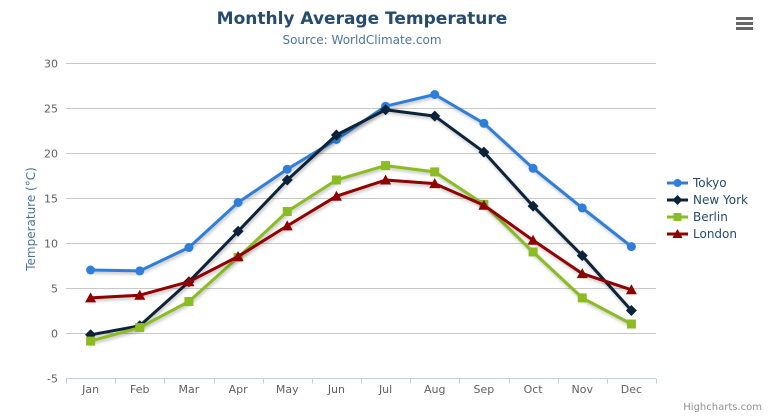  I want to click on y-axis-title: Temperature (°C), so click(31, 219).